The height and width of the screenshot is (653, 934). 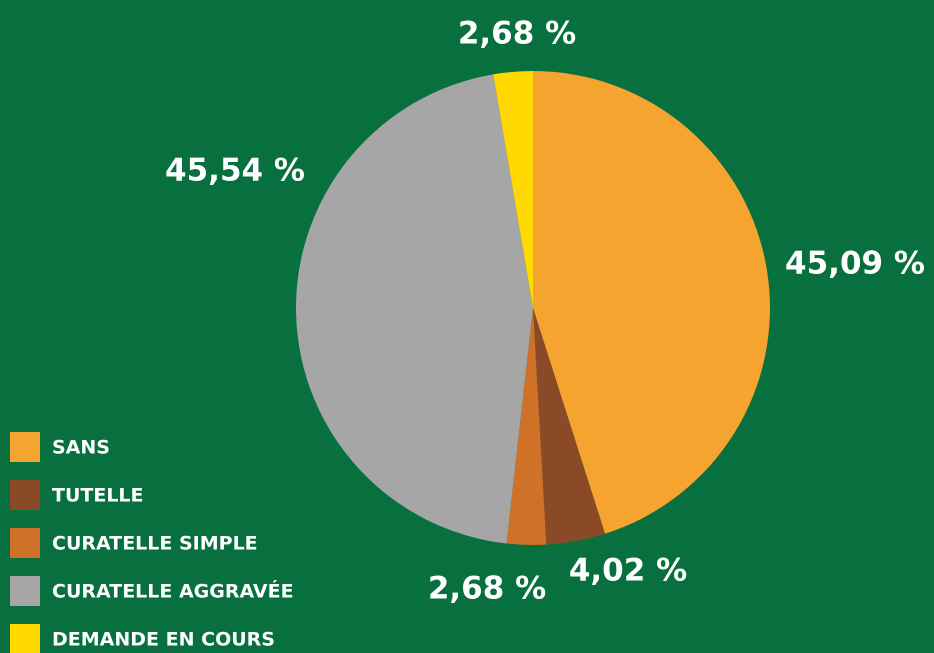 What do you see at coordinates (628, 571) in the screenshot?
I see `value-label: 4,02 %` at bounding box center [628, 571].